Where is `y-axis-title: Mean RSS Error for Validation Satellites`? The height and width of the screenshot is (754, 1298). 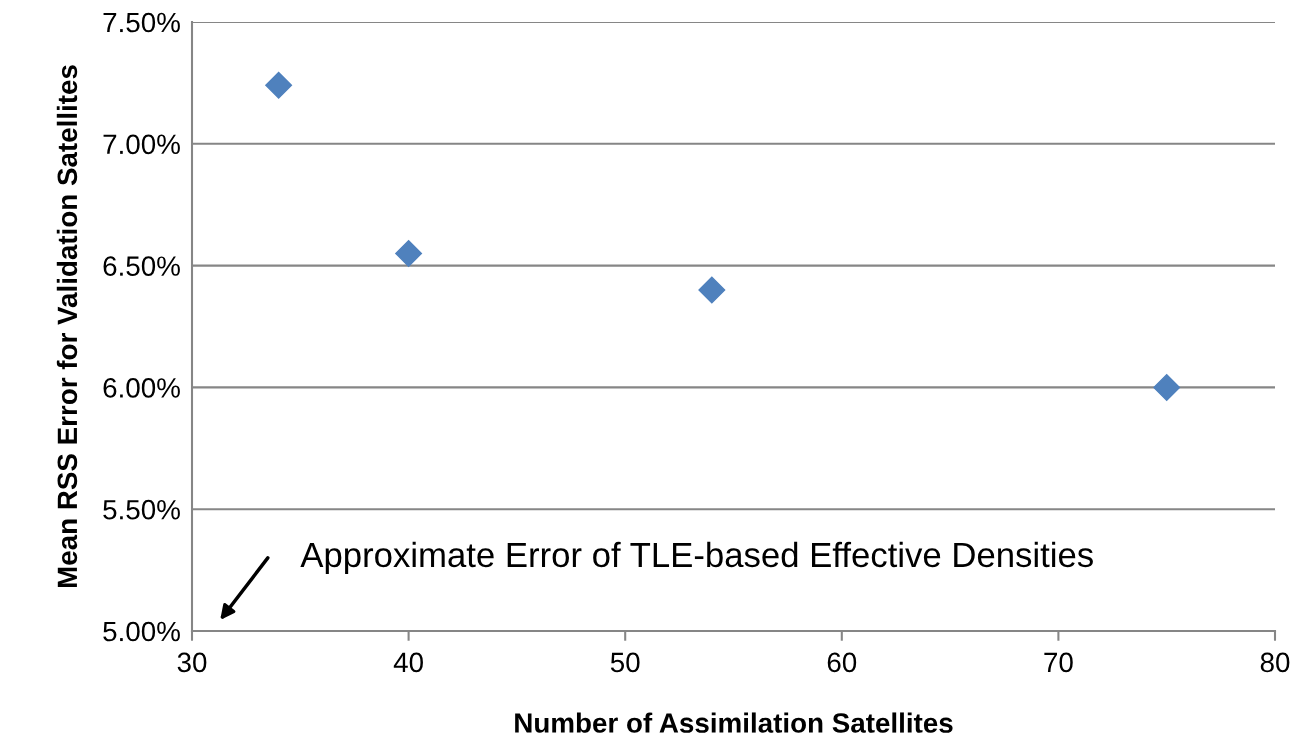 y-axis-title: Mean RSS Error for Validation Satellites is located at coordinates (67, 326).